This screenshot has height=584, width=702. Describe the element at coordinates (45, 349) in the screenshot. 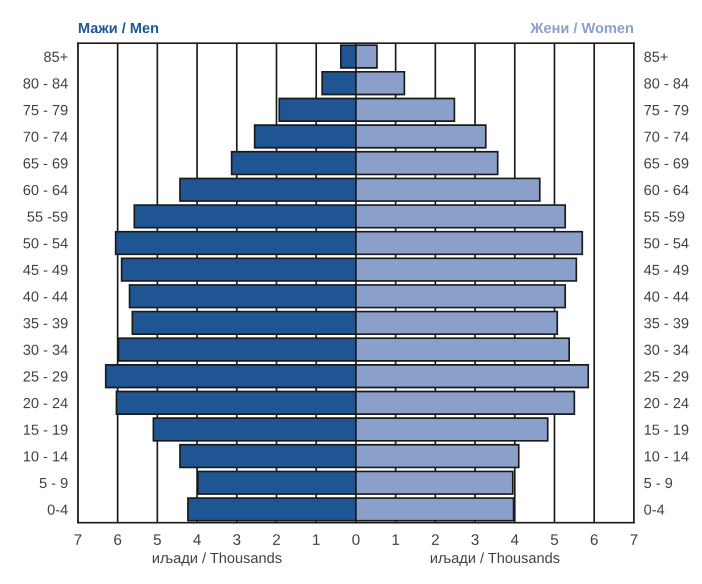

I see `category-label: 30 - 34` at that location.